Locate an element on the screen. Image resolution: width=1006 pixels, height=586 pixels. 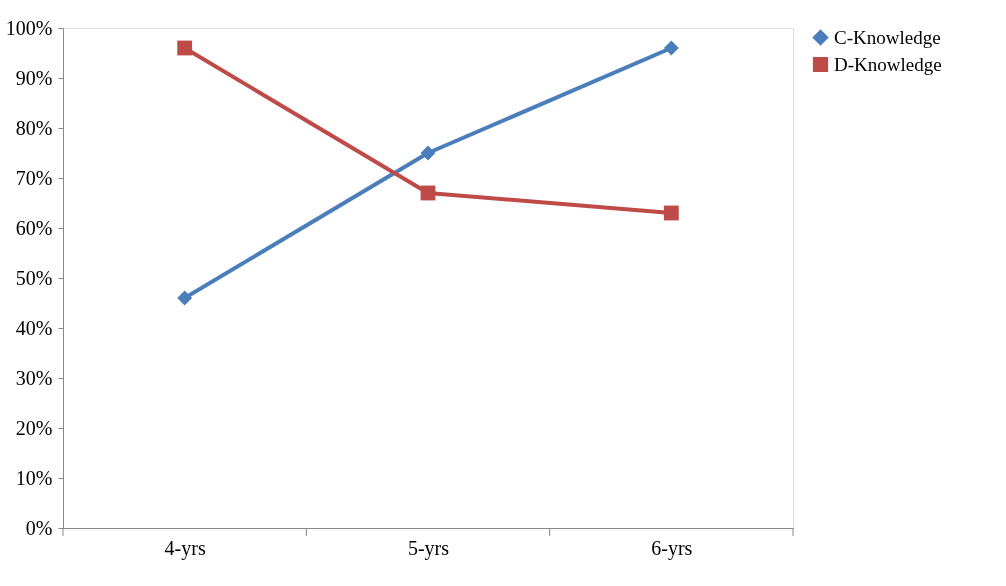
y-tick-label: 20% is located at coordinates (34, 427).